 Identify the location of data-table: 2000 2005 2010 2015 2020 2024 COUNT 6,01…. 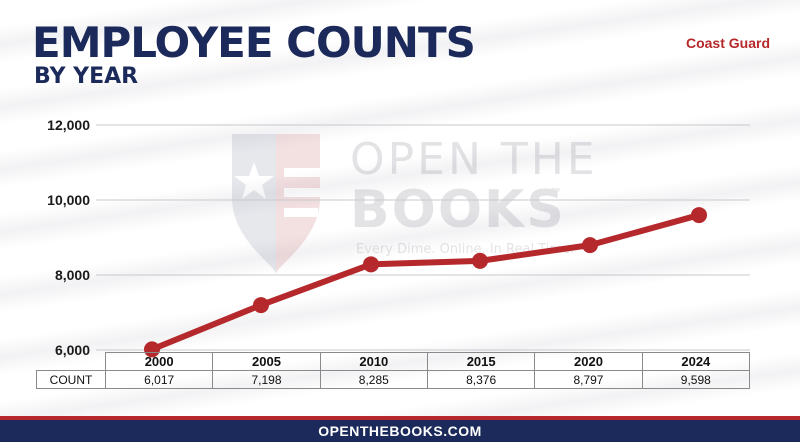
(393, 370).